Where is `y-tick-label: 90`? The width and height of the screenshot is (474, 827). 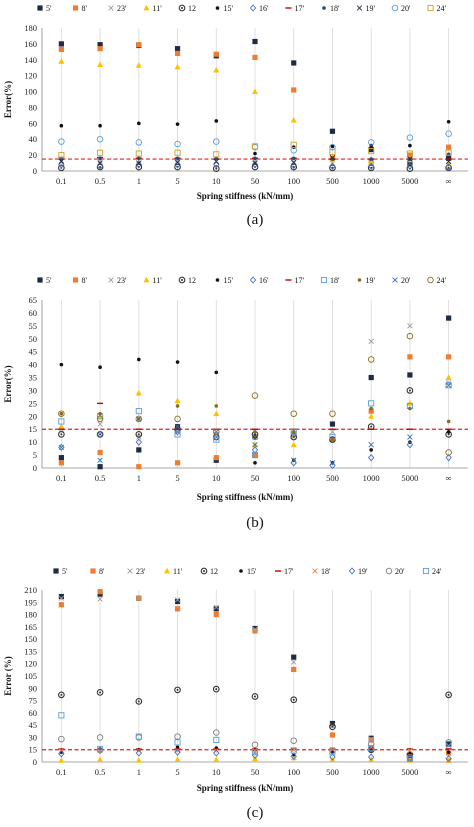 y-tick-label: 90 is located at coordinates (33, 688).